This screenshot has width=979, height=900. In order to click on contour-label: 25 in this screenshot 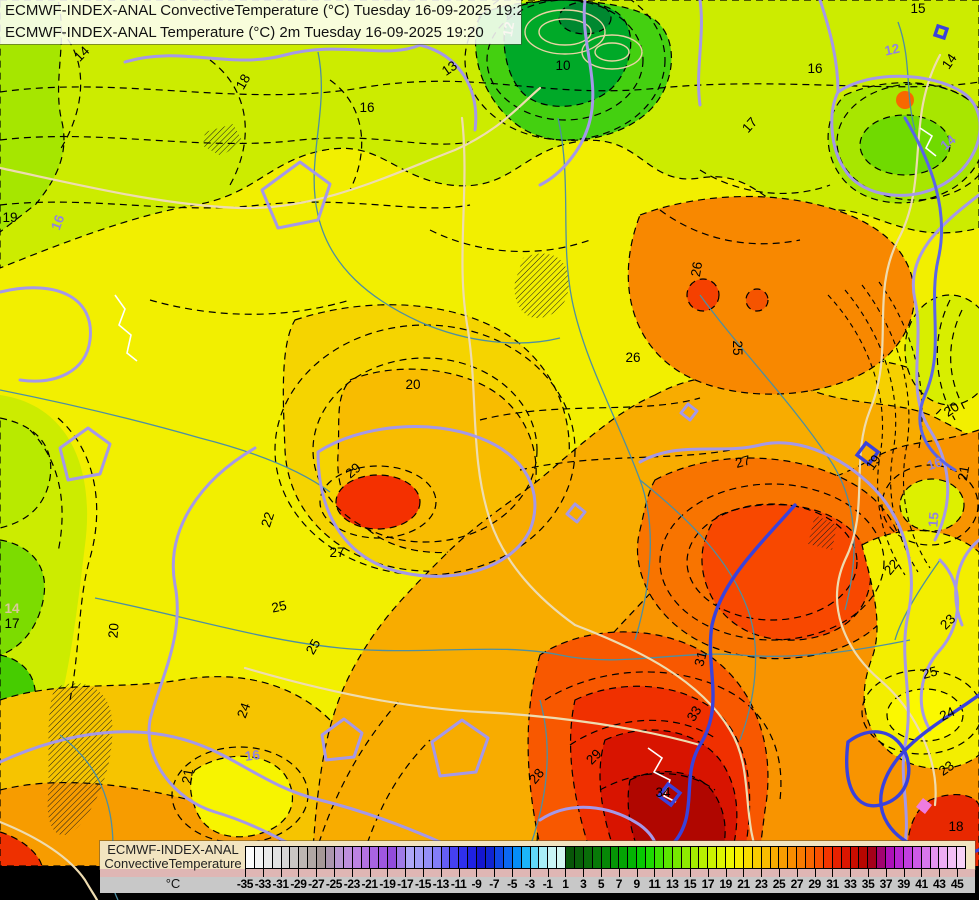, I will do `click(930, 672)`.